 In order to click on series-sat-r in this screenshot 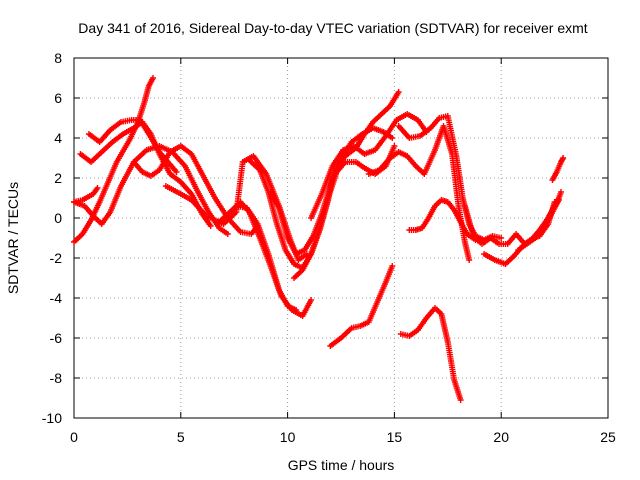, I will do `click(430, 354)`.